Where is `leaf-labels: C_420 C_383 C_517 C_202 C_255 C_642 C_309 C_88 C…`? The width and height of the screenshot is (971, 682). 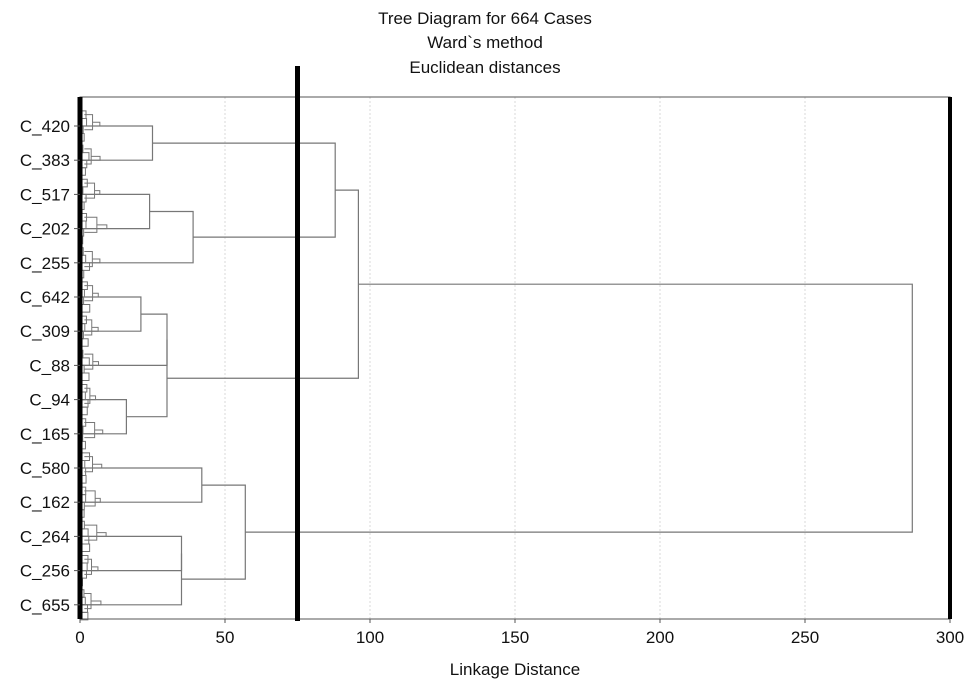
leaf-labels: C_420 C_383 C_517 C_202 C_255 C_642 C_309 C_88 C… is located at coordinates (50, 366).